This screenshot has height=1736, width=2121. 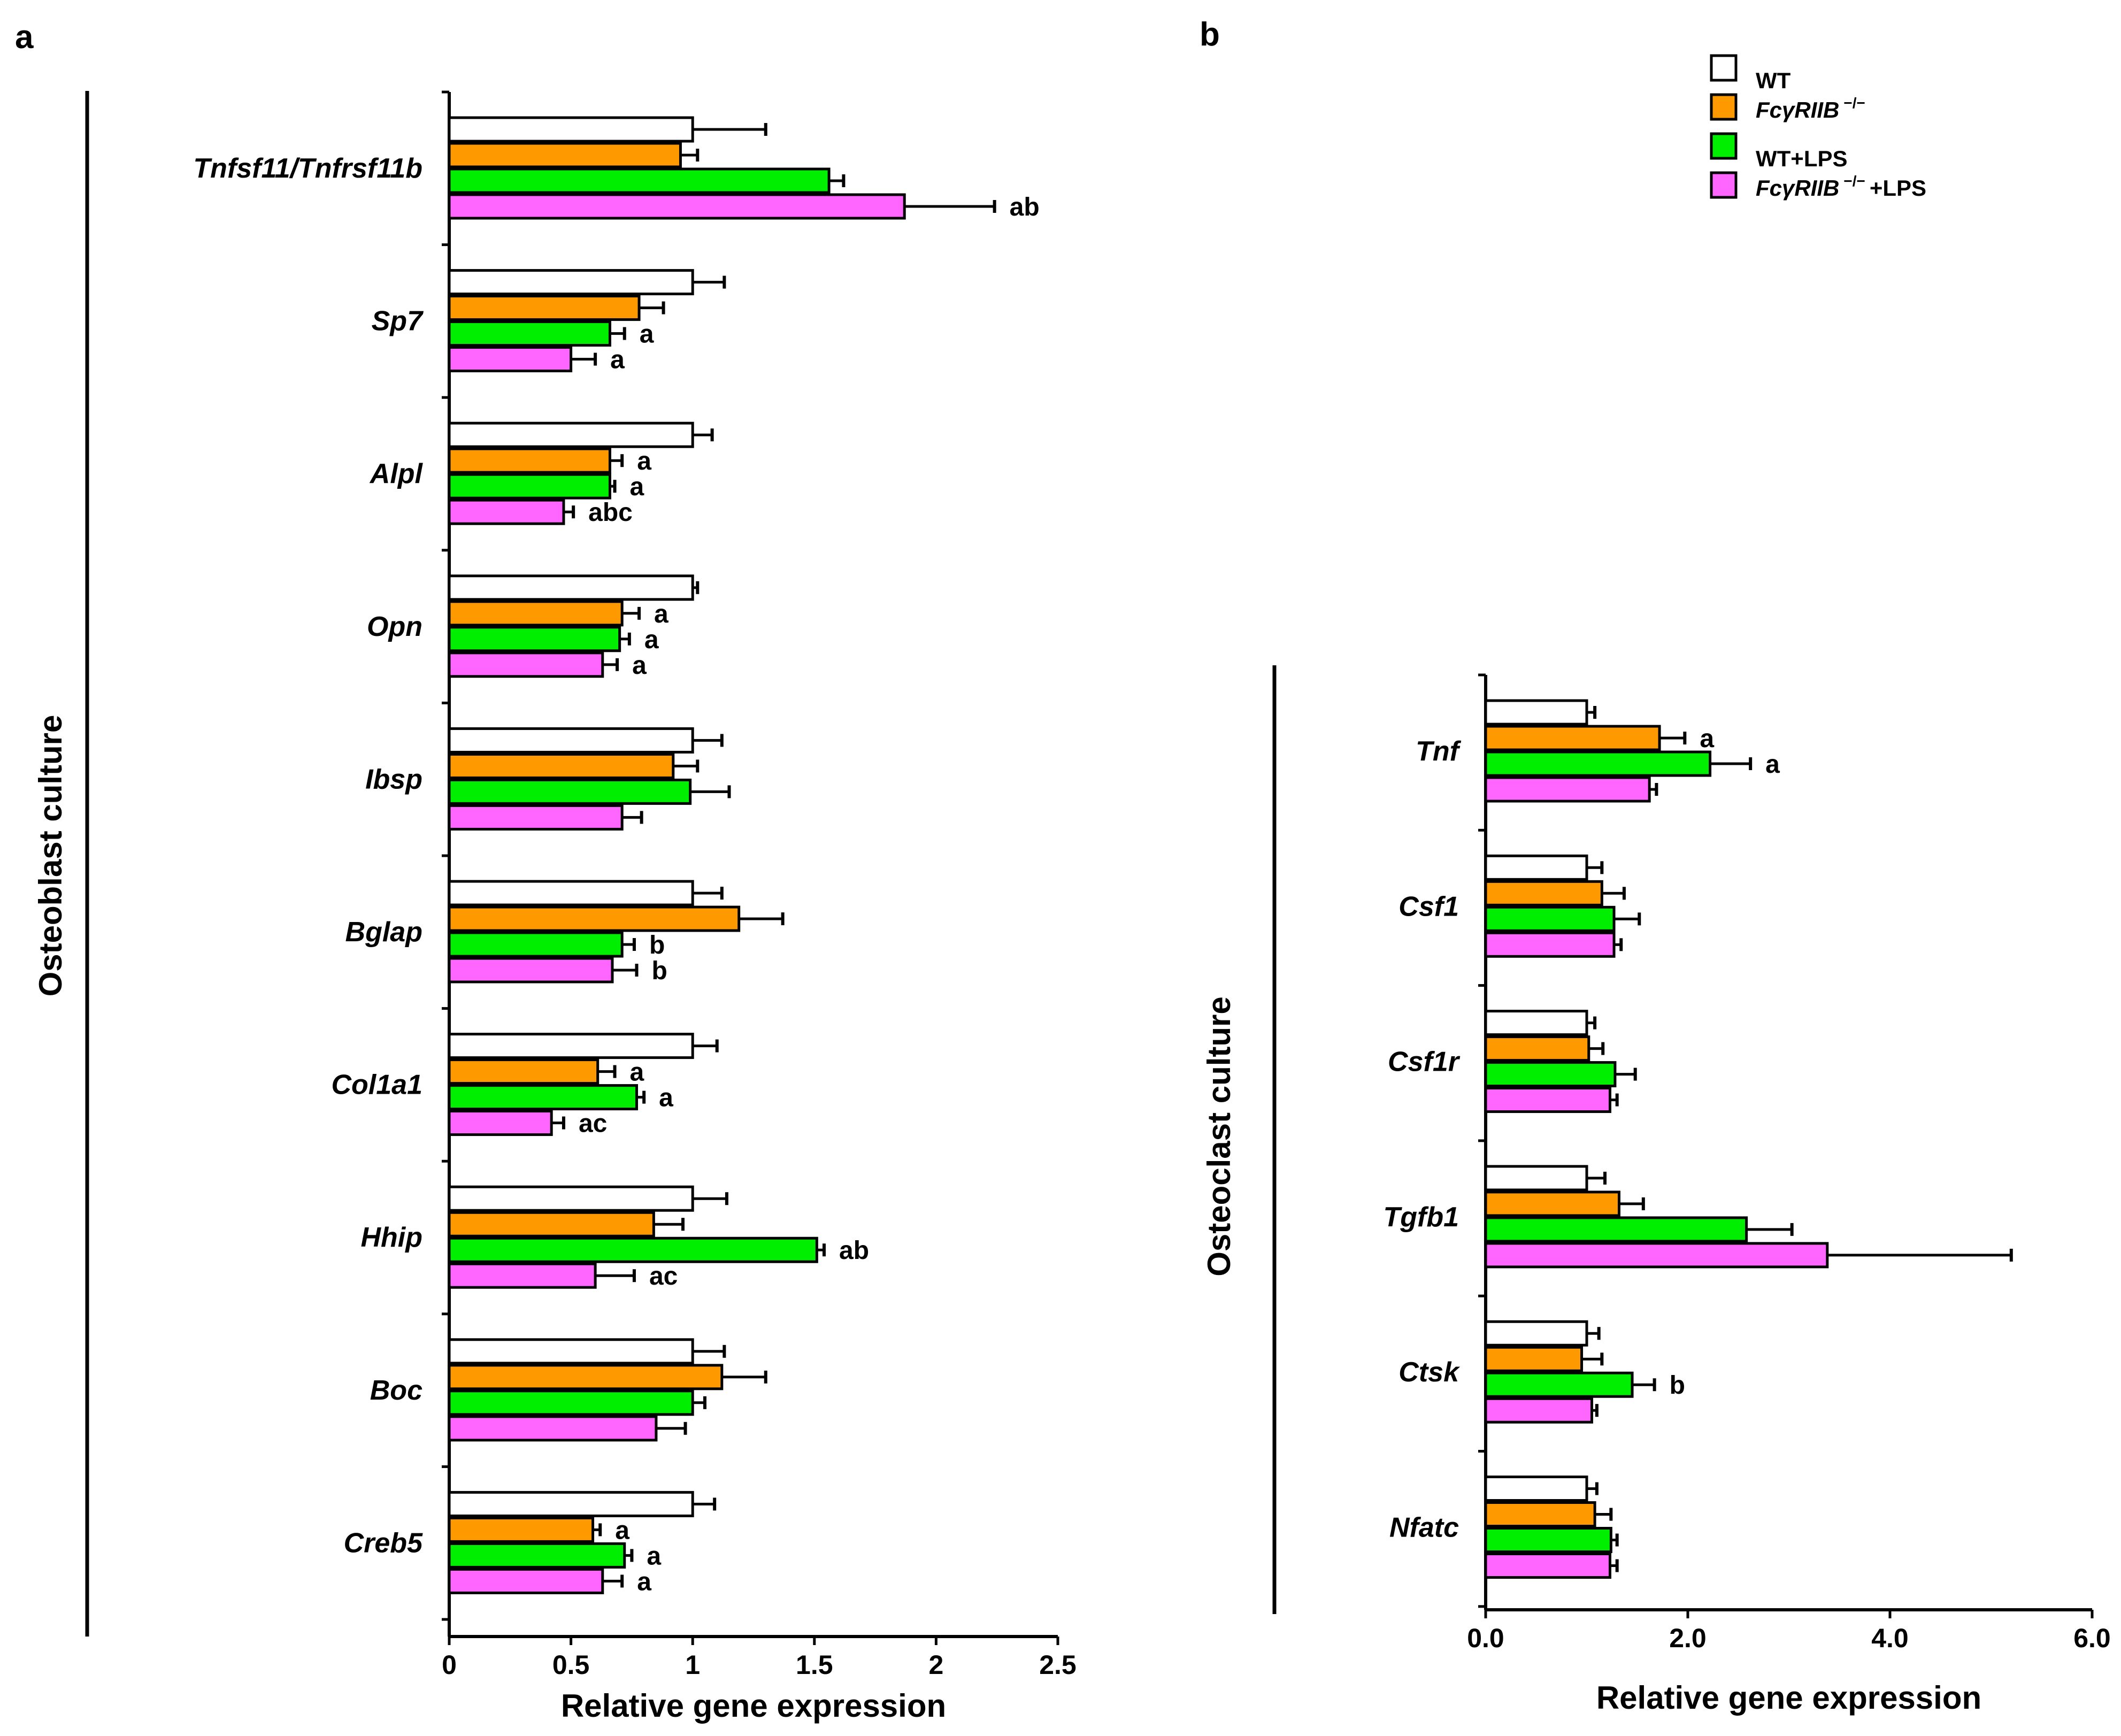 I want to click on panel-a-gene-label-alpl: Alpl, so click(x=396, y=473).